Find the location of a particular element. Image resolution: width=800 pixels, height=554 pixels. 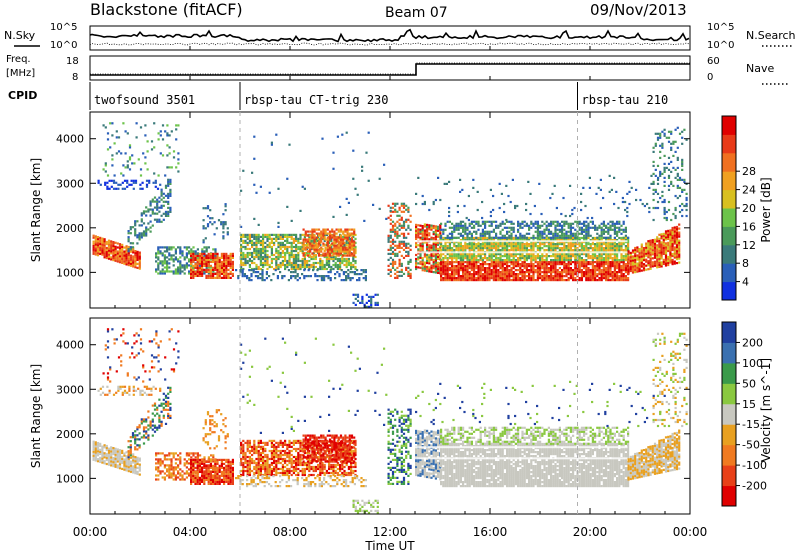

freq-tick-top: 18 is located at coordinates (72, 61).